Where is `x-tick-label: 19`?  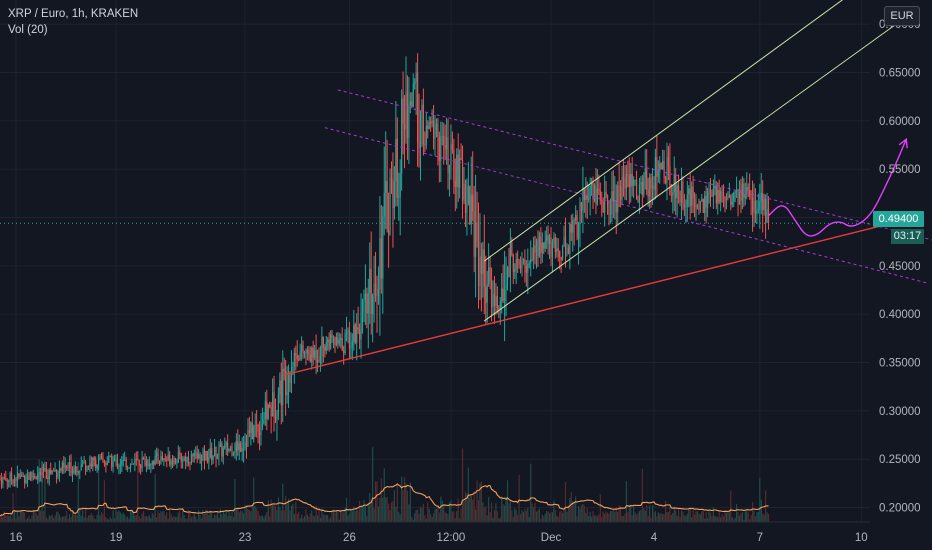 x-tick-label: 19 is located at coordinates (116, 538).